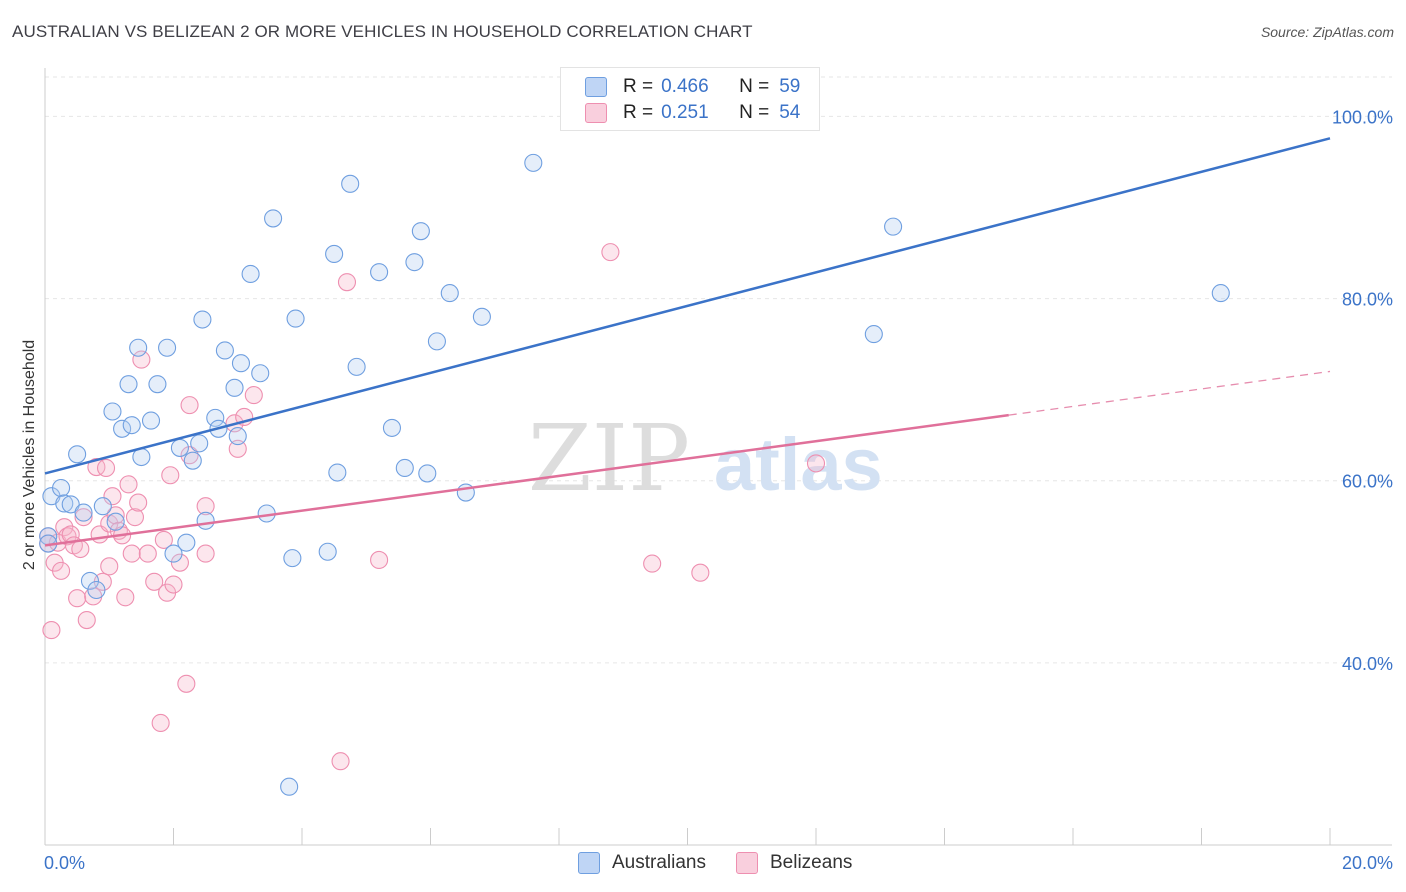 The width and height of the screenshot is (1406, 892). Describe the element at coordinates (690, 99) in the screenshot. I see `correlation-legend: R = 0.466 N = 59 R = 0.251 N = 54` at that location.